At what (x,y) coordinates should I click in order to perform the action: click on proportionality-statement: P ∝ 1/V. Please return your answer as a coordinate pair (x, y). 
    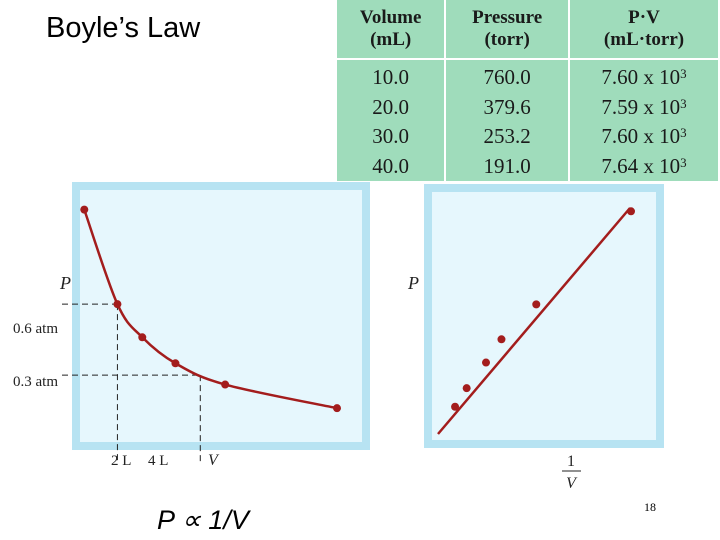
    Looking at the image, I should click on (203, 520).